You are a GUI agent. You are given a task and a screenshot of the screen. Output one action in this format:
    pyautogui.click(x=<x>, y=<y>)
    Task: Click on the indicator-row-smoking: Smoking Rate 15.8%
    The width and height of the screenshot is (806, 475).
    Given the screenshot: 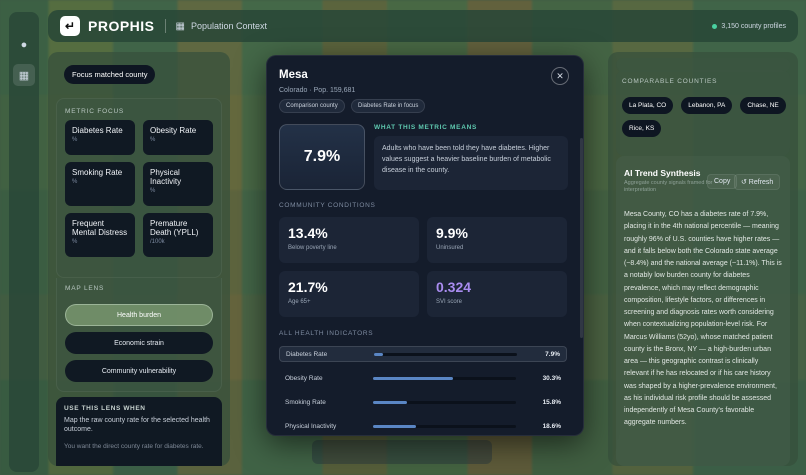 What is the action you would take?
    pyautogui.click(x=423, y=402)
    